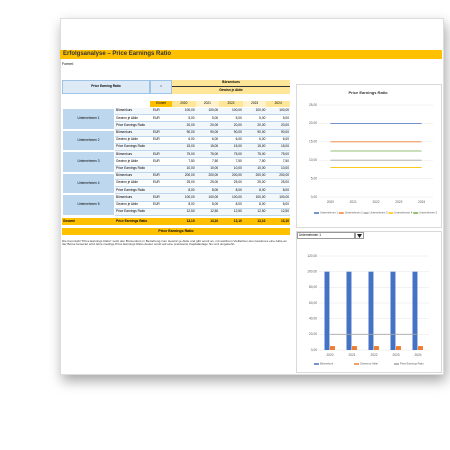  What do you see at coordinates (117, 54) in the screenshot?
I see `title: Erfolgsanalyse – Price Earnings Ratio` at bounding box center [117, 54].